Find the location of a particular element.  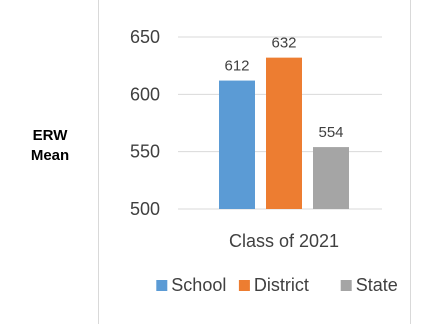

y-axis-label-line-1: ERW is located at coordinates (50, 135).